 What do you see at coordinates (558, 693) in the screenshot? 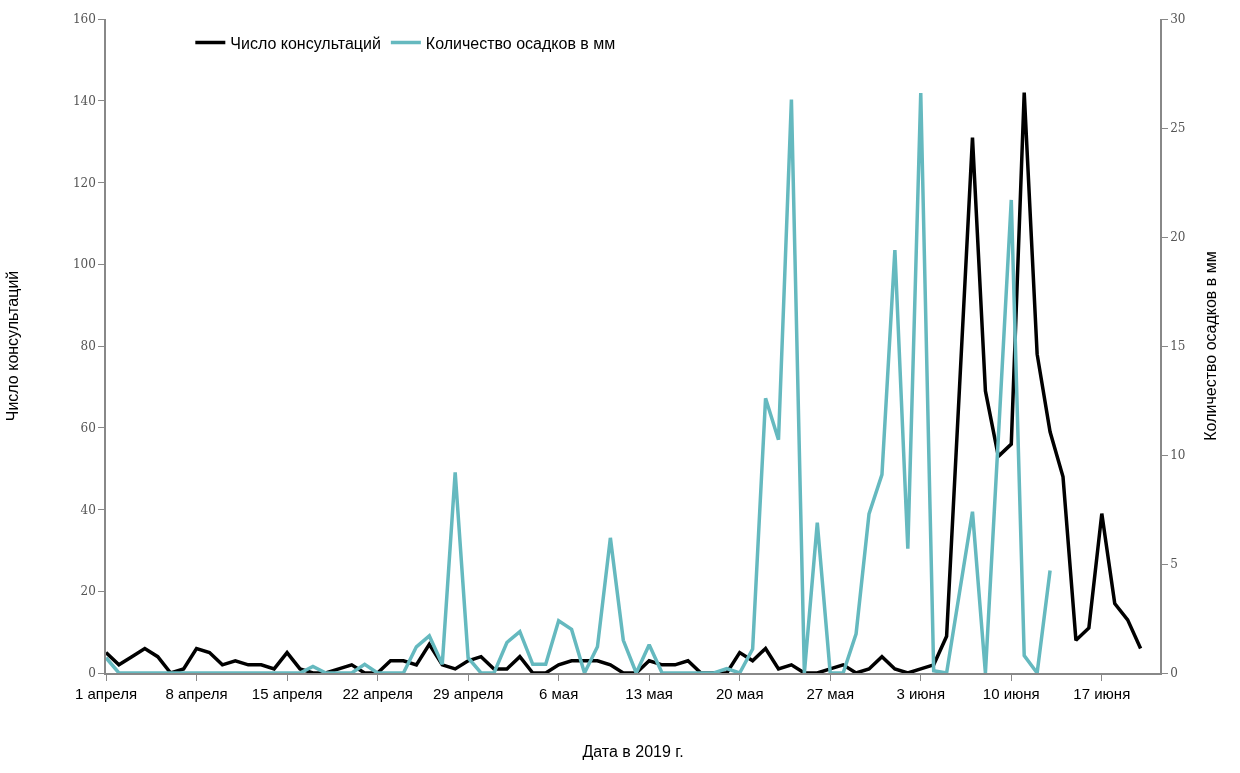
I see `x-tick-label: 6 мая` at bounding box center [558, 693].